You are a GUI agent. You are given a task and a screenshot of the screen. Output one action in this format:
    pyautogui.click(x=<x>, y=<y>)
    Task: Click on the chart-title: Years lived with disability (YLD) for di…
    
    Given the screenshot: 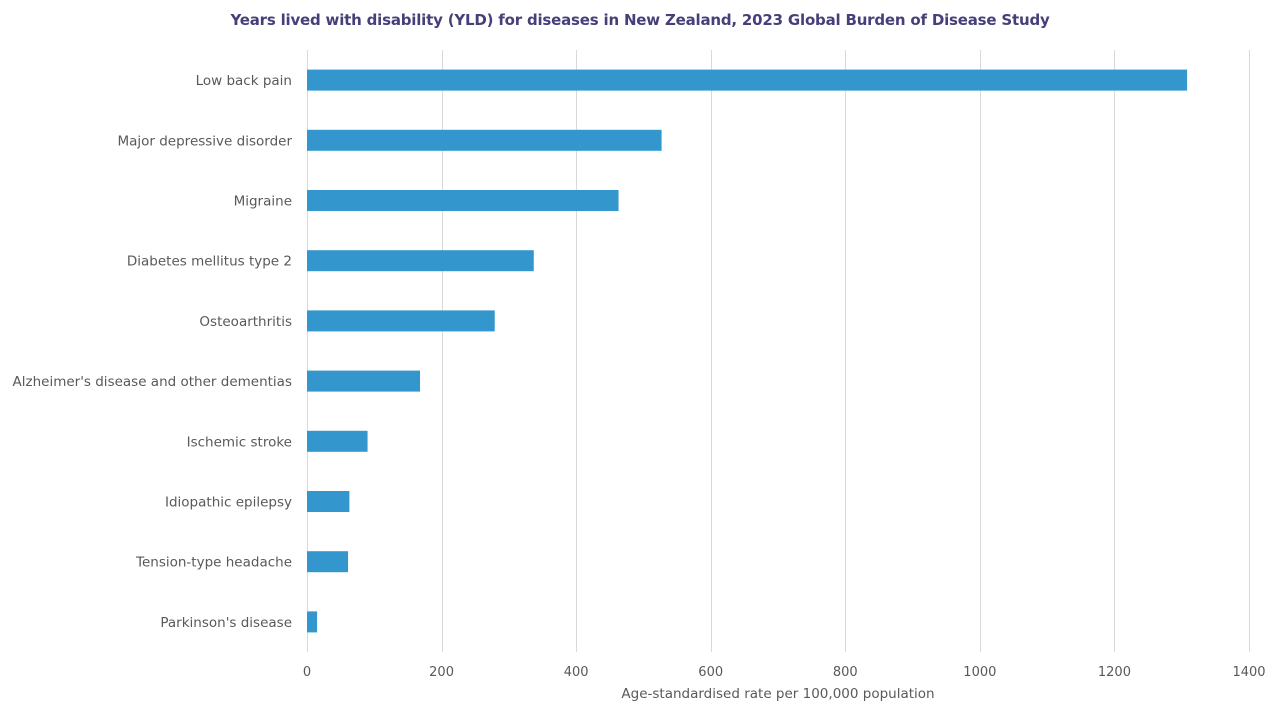 What is the action you would take?
    pyautogui.click(x=640, y=20)
    